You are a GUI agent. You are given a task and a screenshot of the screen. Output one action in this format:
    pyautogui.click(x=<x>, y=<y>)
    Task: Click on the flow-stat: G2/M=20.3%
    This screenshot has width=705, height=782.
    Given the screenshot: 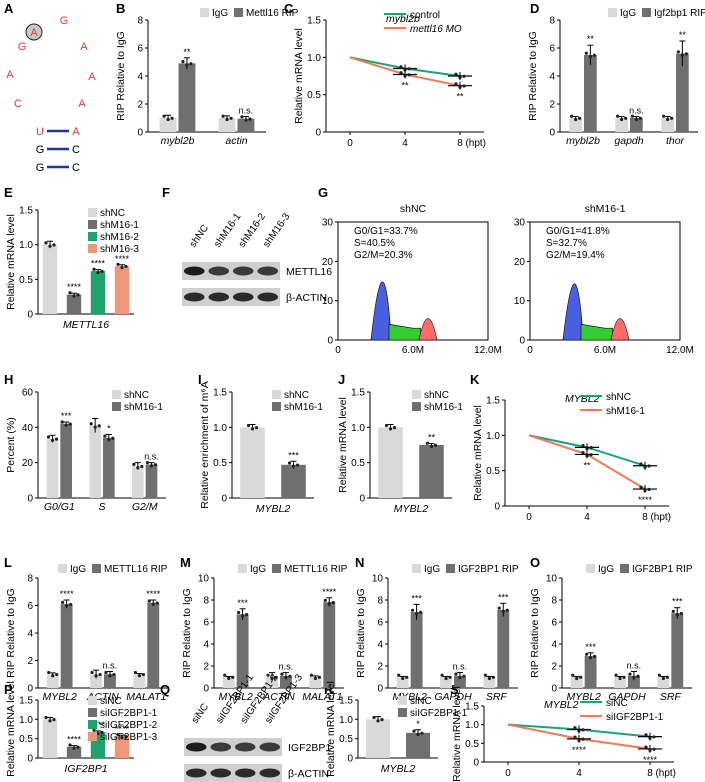 What is the action you would take?
    pyautogui.click(x=383, y=255)
    